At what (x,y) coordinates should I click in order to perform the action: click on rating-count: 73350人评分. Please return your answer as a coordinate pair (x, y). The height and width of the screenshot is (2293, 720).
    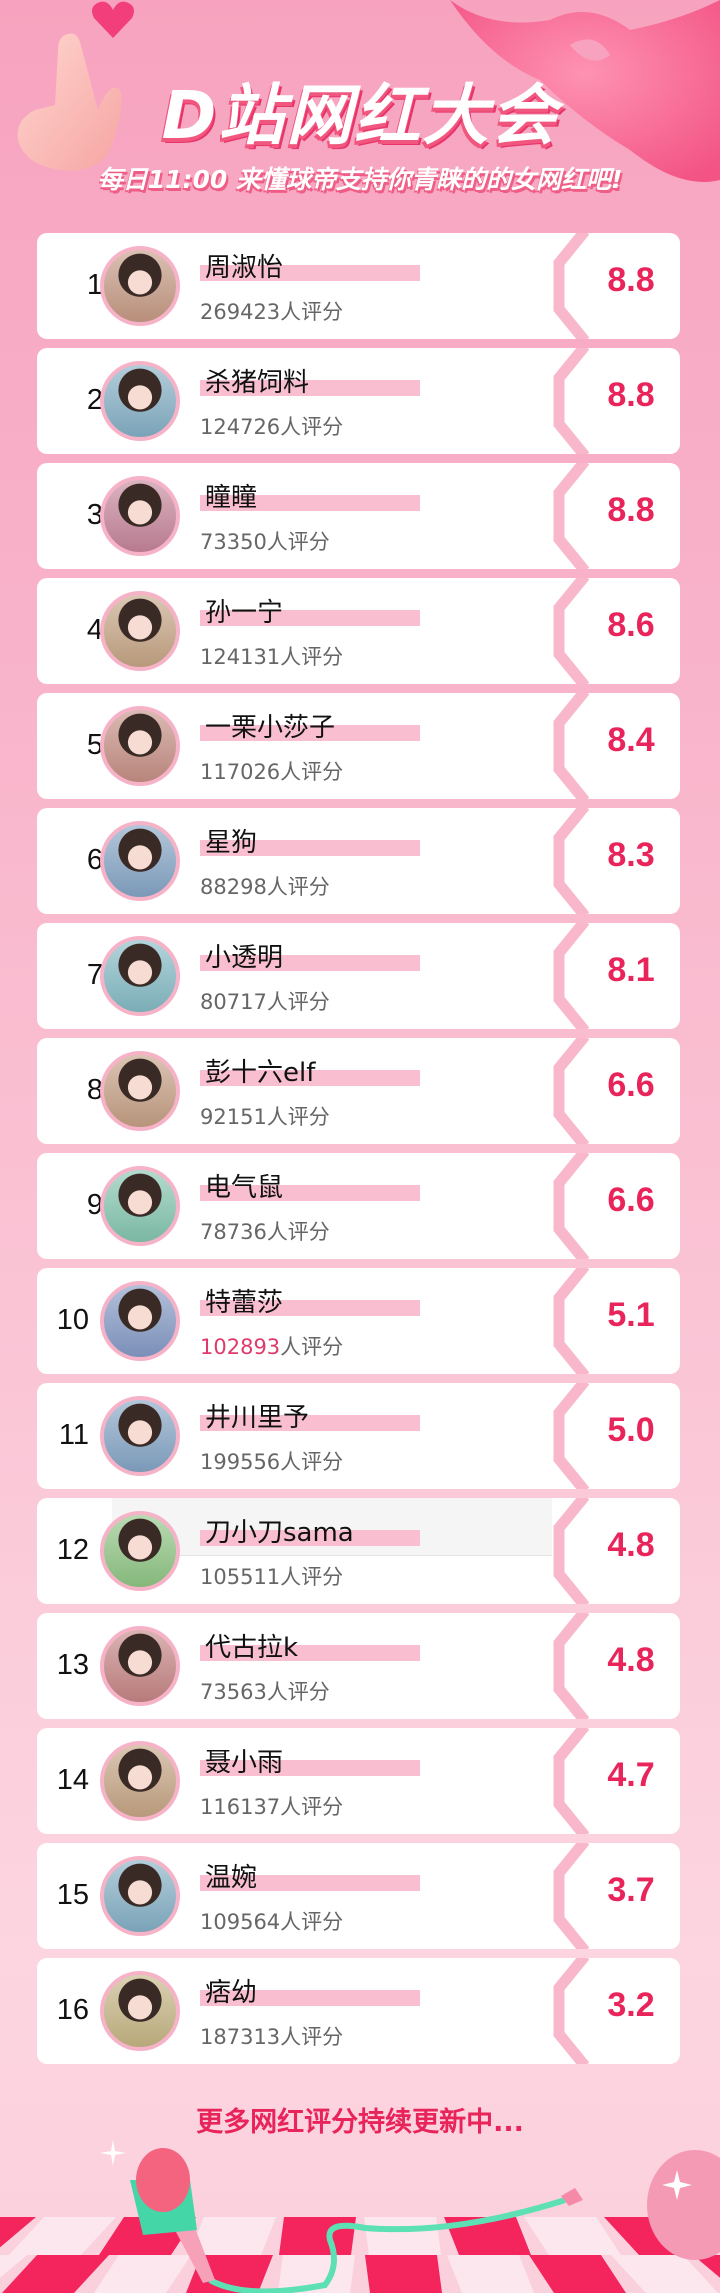
    Looking at the image, I should click on (265, 541).